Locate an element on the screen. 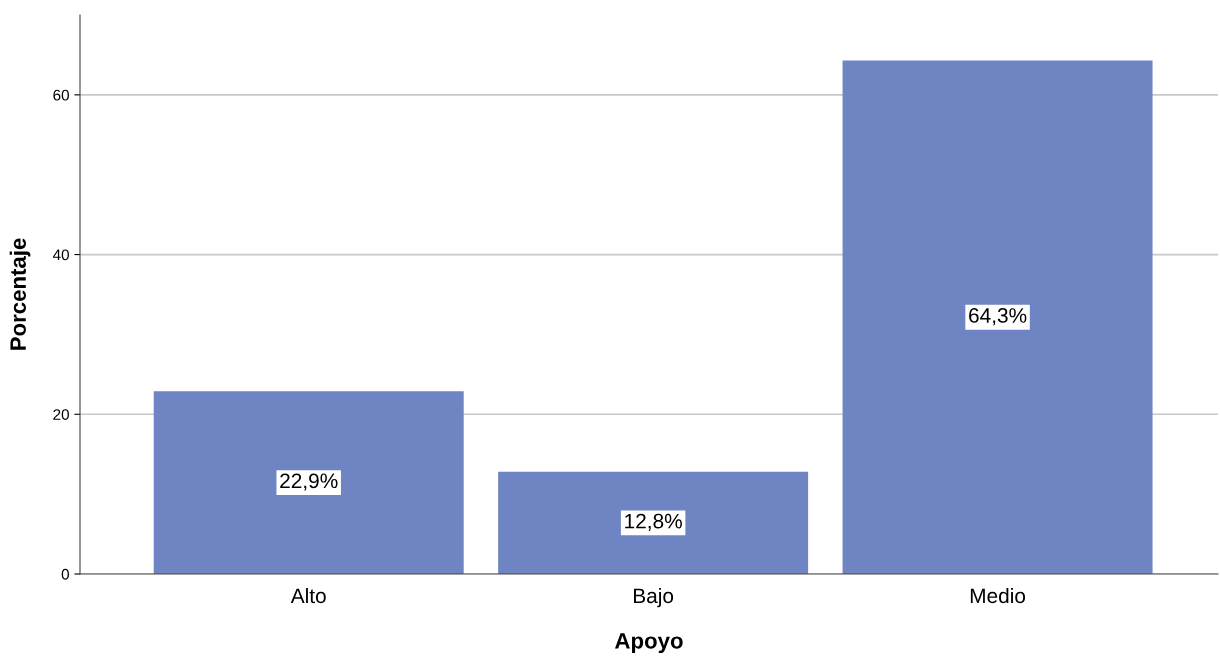 Image resolution: width=1220 pixels, height=659 pixels. x-tick-label: Alto is located at coordinates (308, 595).